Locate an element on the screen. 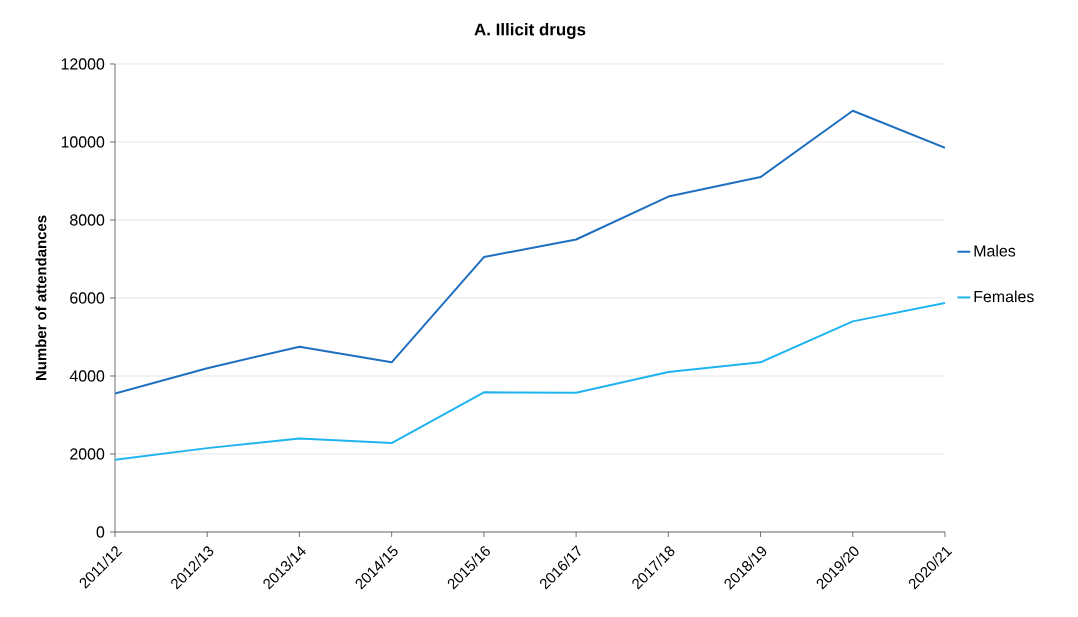 Image resolution: width=1078 pixels, height=617 pixels. y-tick-label: 4000 is located at coordinates (87, 376).